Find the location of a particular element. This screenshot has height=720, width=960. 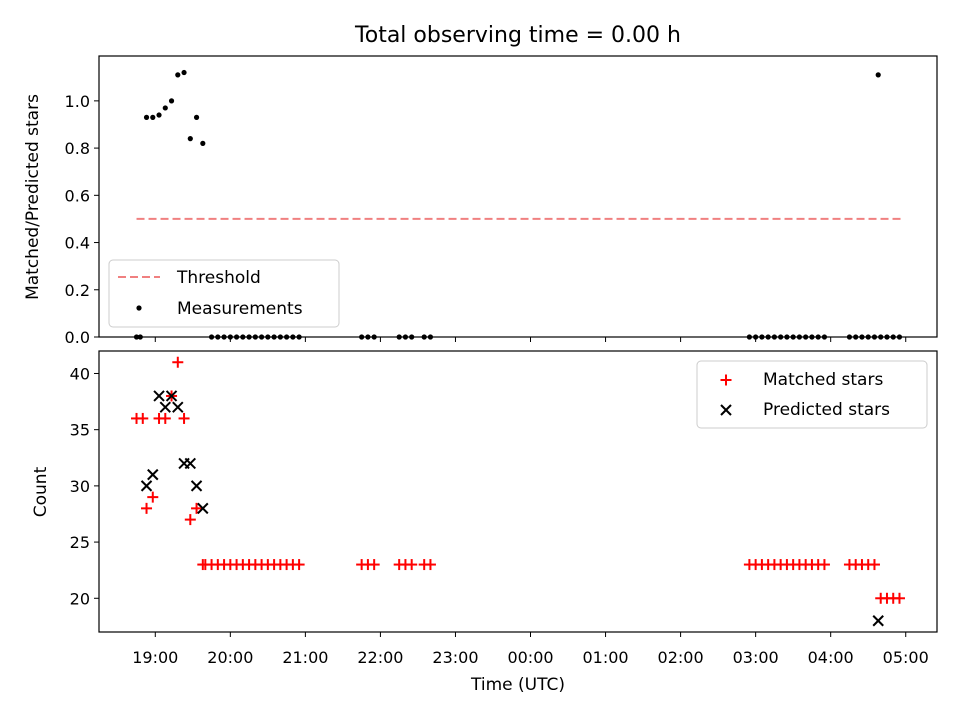

y-tick-label: 0.6 is located at coordinates (77, 195).